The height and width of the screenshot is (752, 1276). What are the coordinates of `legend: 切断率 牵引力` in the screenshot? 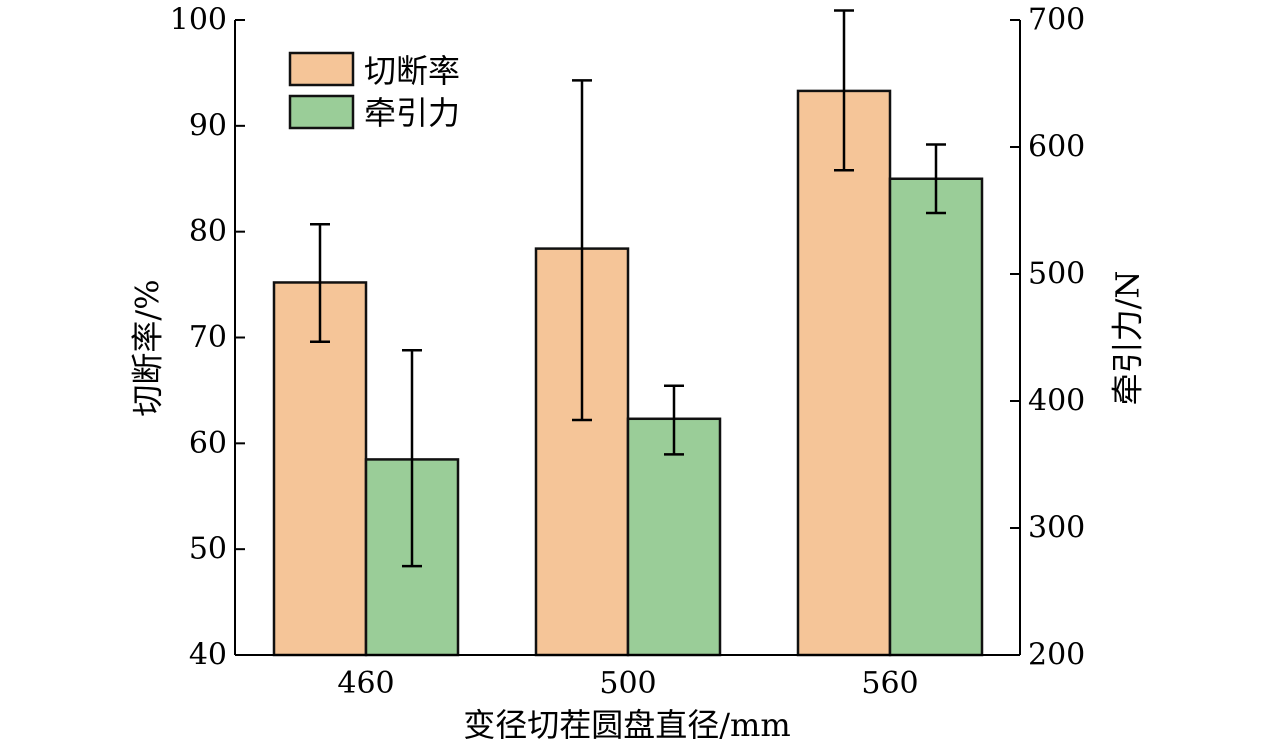 It's located at (374, 91).